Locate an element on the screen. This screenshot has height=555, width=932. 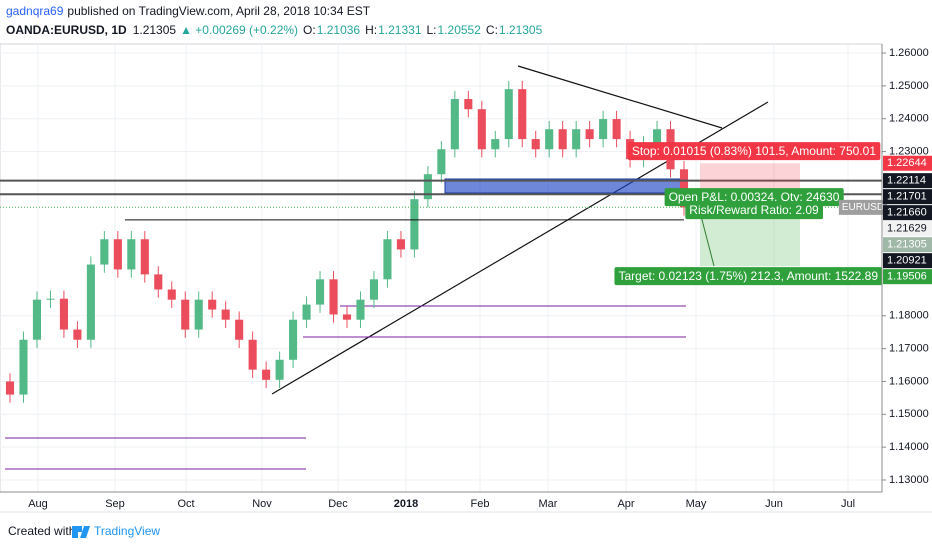
ohlc-key: O: is located at coordinates (309, 30).